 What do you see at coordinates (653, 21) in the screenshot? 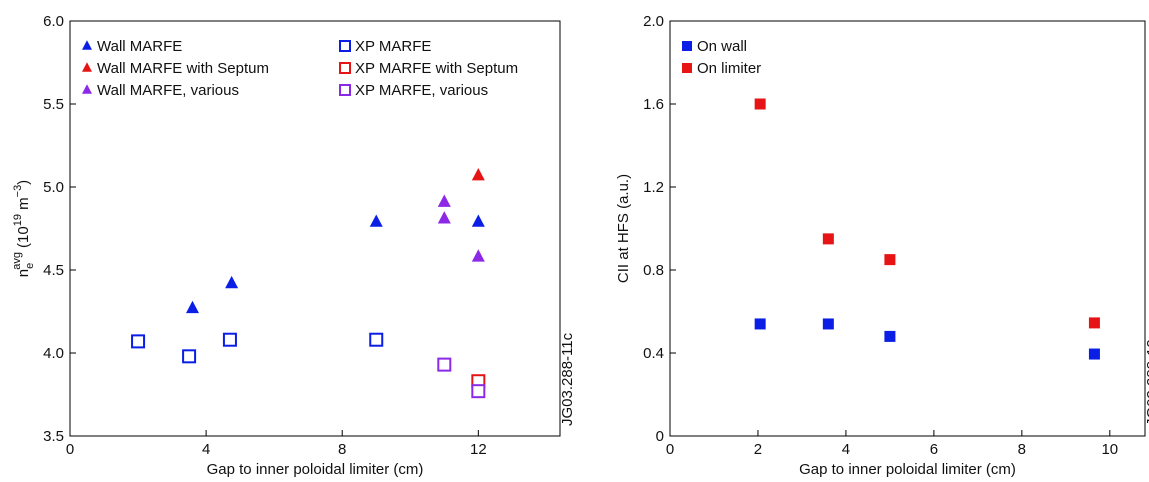
I see `y-tick-label: 2.0` at bounding box center [653, 21].